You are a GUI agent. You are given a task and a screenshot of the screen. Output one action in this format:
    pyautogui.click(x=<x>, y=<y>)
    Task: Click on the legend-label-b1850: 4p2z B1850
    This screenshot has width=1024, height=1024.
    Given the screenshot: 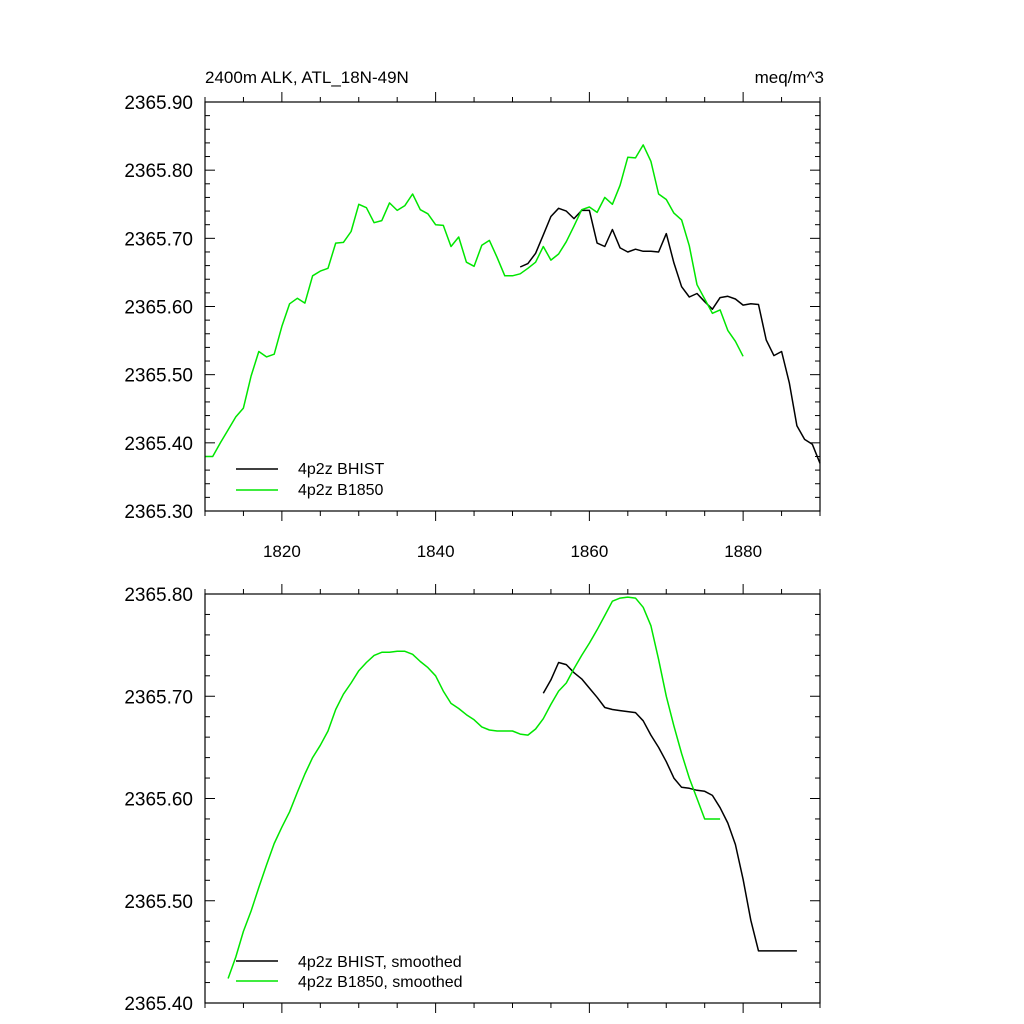 What is the action you would take?
    pyautogui.click(x=341, y=490)
    